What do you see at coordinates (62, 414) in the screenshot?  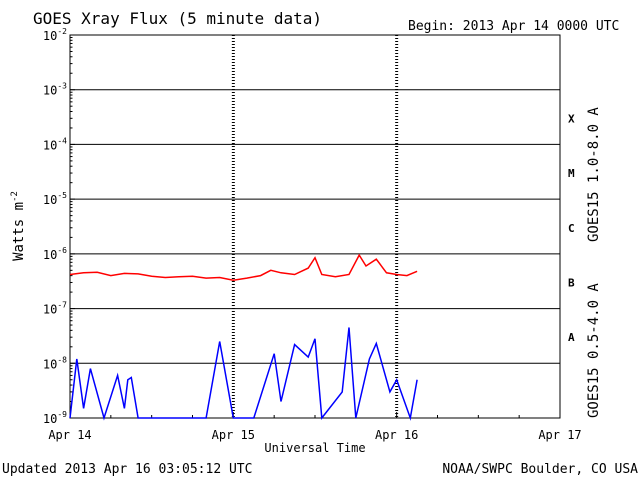 I see `y-tick-exponent: -9` at bounding box center [62, 414].